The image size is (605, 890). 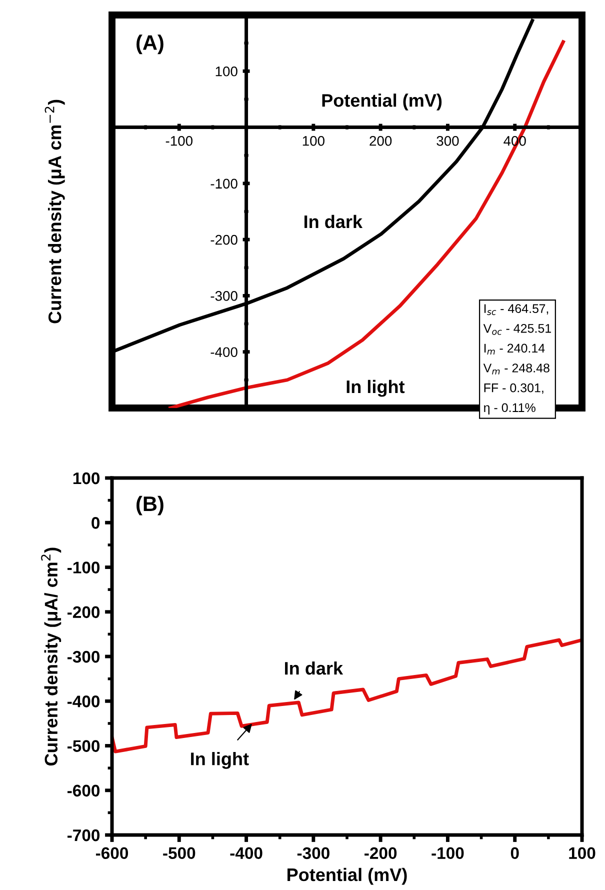 I want to click on y-axis-title: Current density (μA cm$^{−2}$), so click(x=54, y=212).